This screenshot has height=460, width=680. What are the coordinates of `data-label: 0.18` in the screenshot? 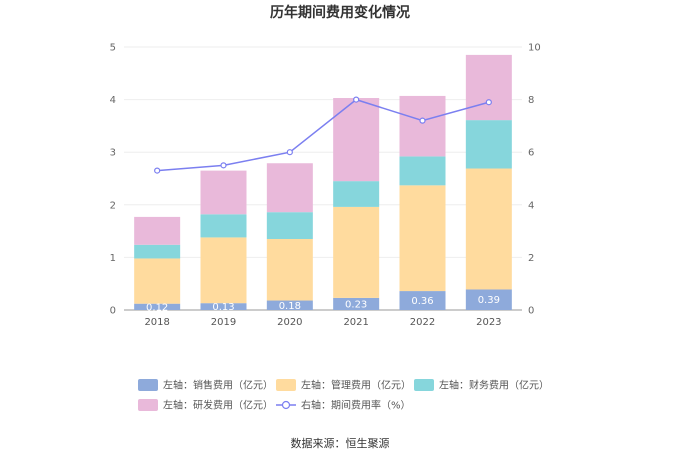 It's located at (290, 306).